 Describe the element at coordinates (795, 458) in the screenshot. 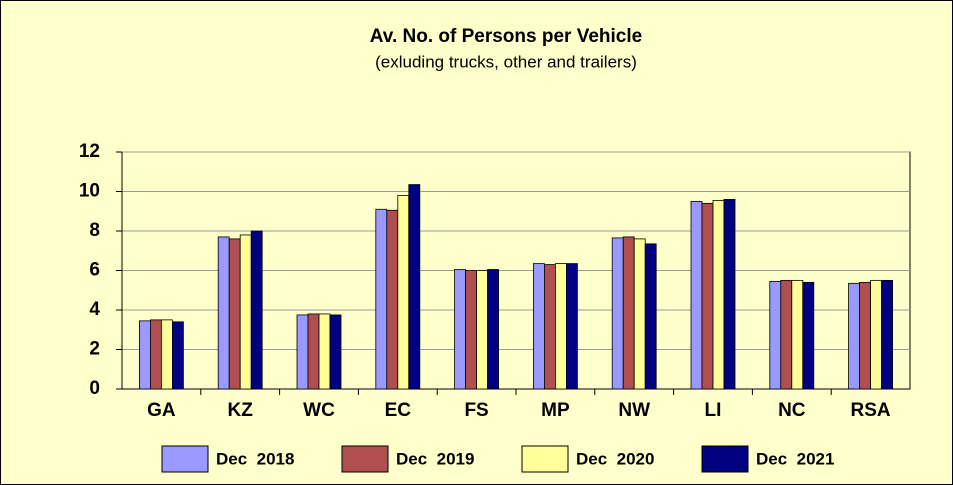

I see `legend-label: Dec 2021` at that location.